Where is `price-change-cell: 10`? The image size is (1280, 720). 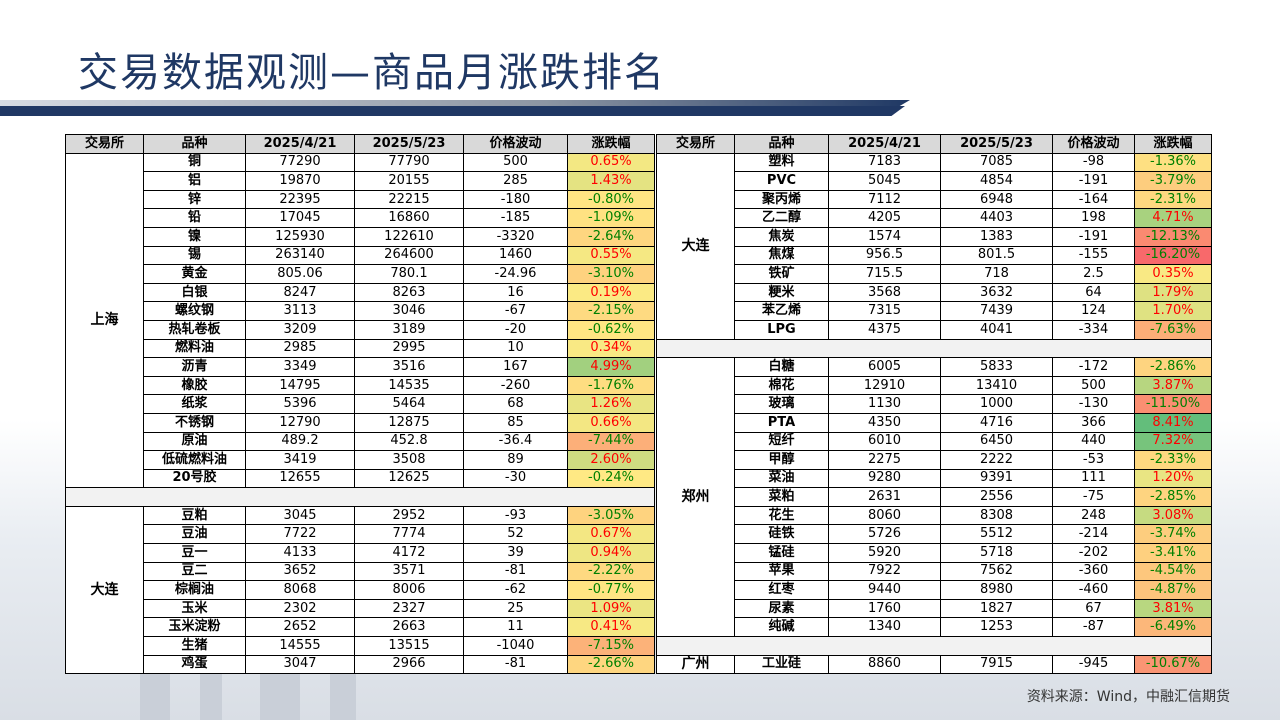
price-change-cell: 10 is located at coordinates (515, 348).